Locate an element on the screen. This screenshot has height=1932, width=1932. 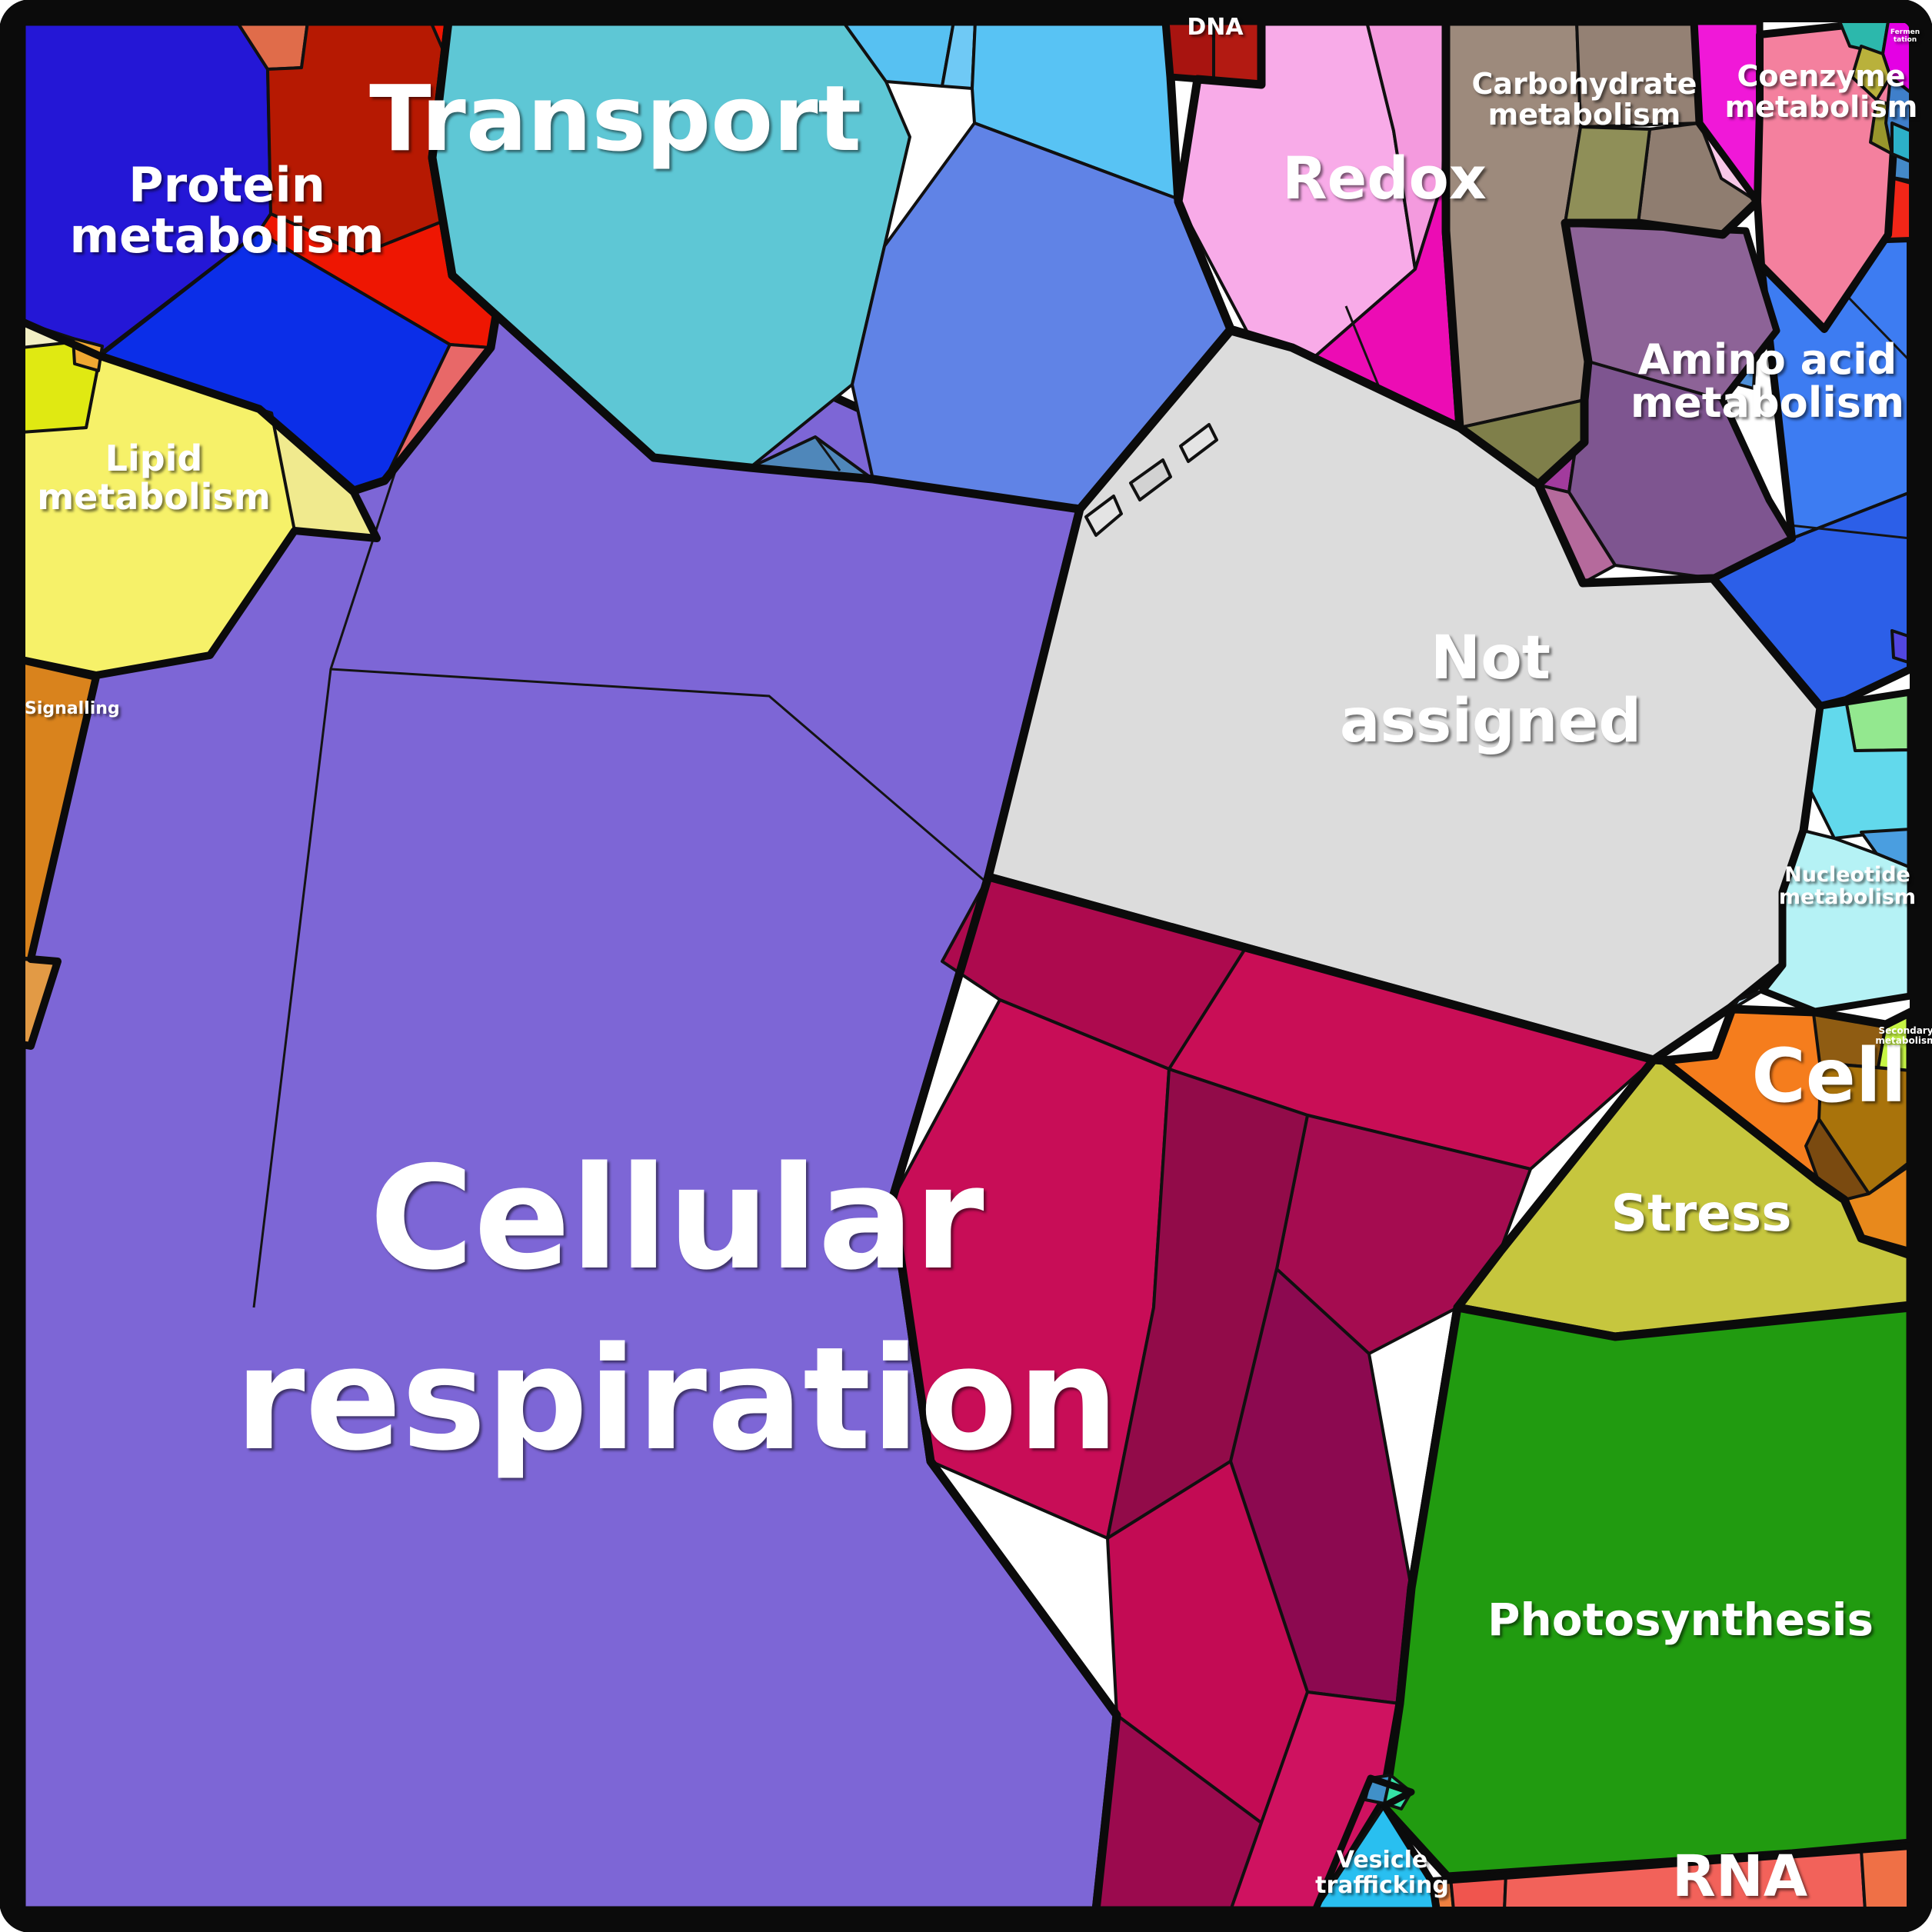
amino-acid-metabolism-label-line-1: metabolism is located at coordinates (1767, 402).